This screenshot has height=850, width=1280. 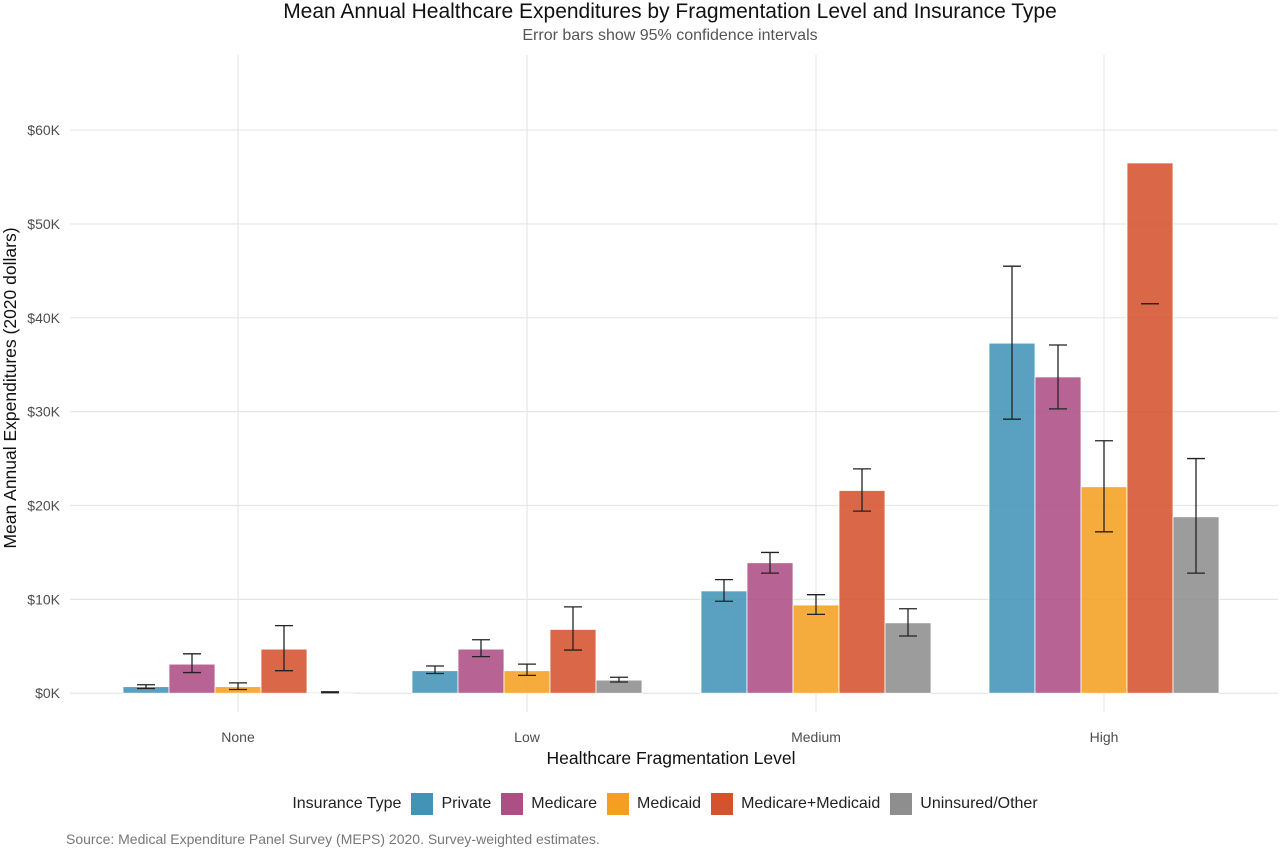 I want to click on legend-item-medicare: Medicare, so click(x=549, y=804).